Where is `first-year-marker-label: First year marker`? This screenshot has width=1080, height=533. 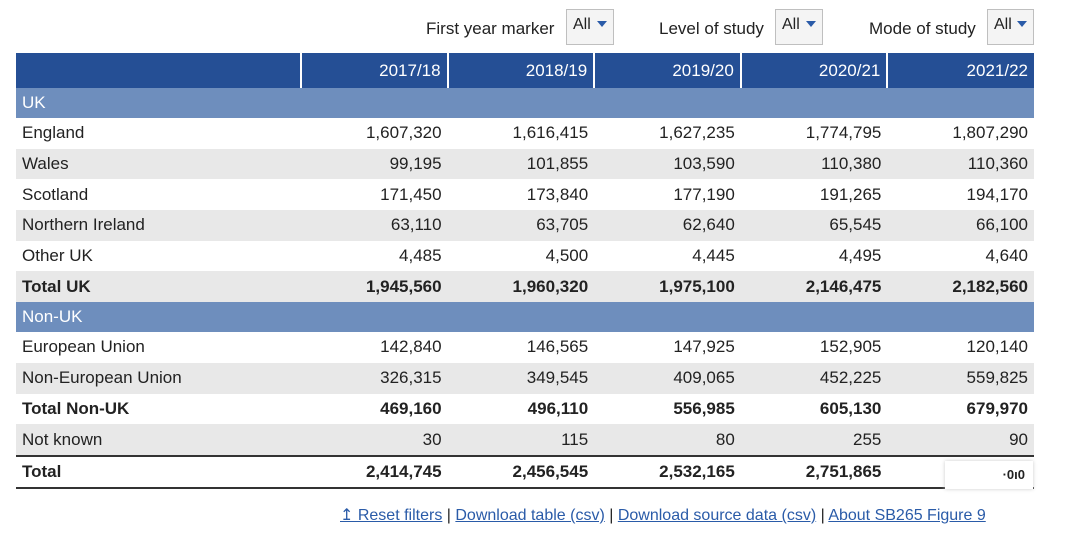
first-year-marker-label: First year marker is located at coordinates (490, 28).